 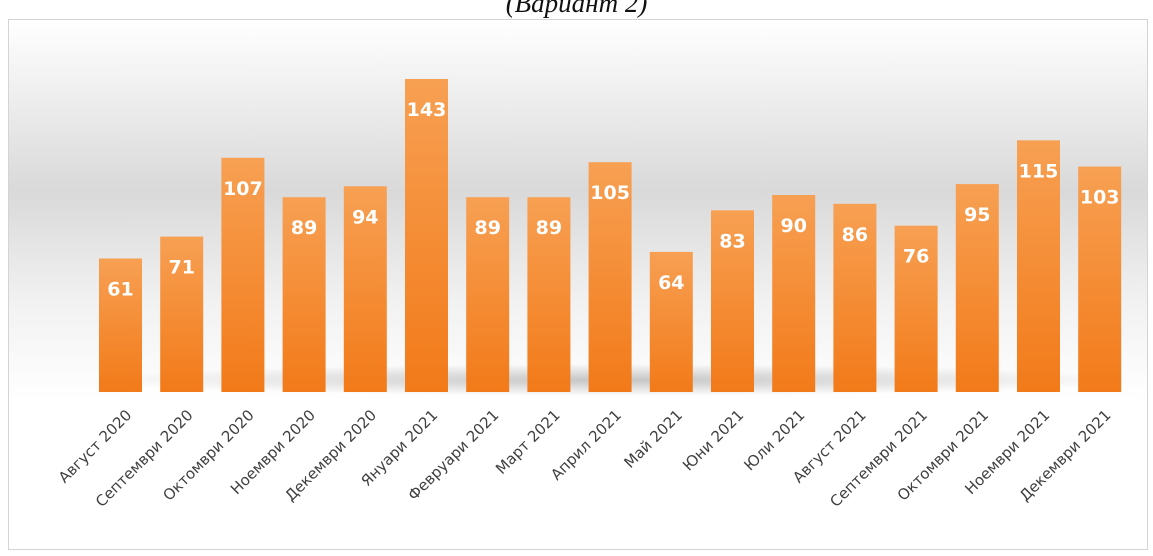 What do you see at coordinates (610, 193) in the screenshot?
I see `data-label: 105` at bounding box center [610, 193].